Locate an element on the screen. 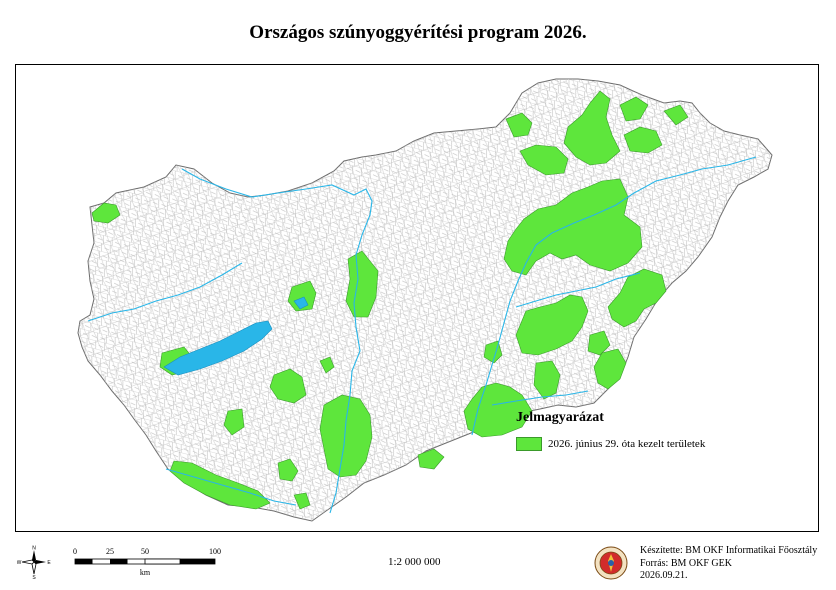 The width and height of the screenshot is (836, 590). scale-bar: 0 25 50 100 km is located at coordinates (147, 562).